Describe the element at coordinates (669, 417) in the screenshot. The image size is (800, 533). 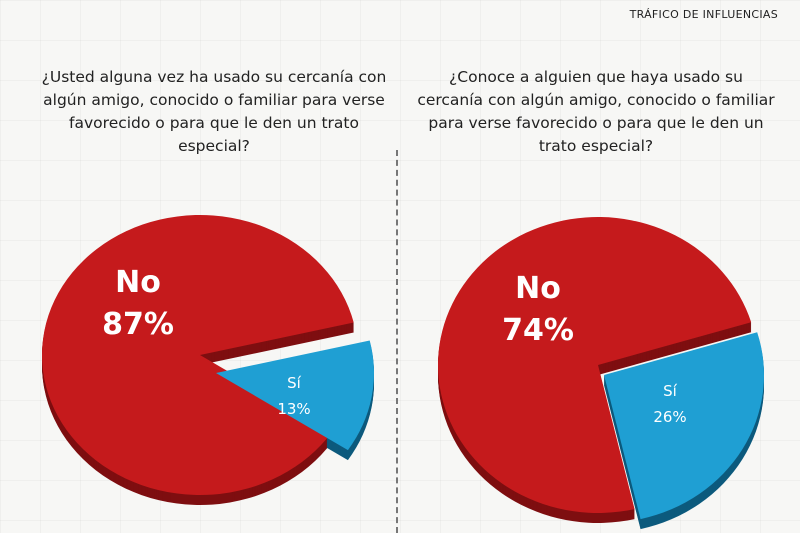
I see `value-si: 26%` at that location.